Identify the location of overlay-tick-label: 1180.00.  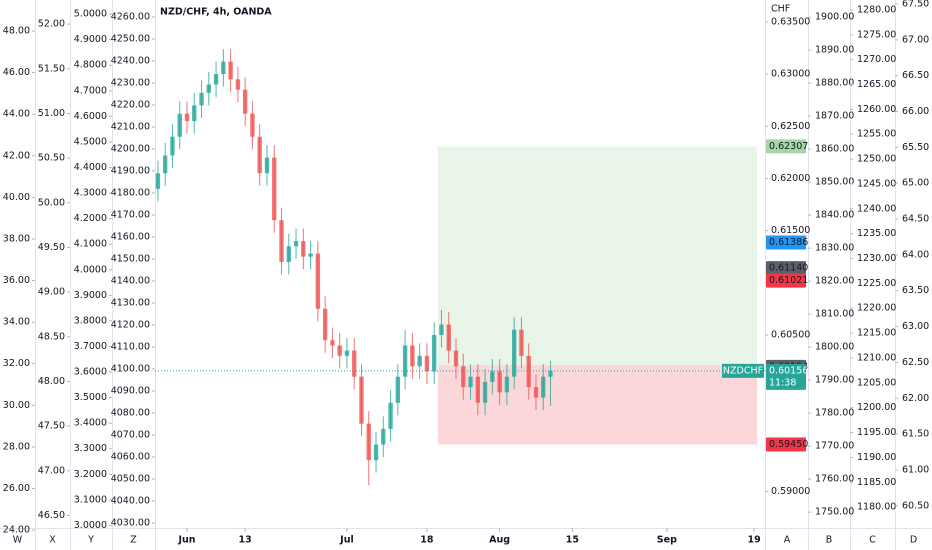
(876, 507).